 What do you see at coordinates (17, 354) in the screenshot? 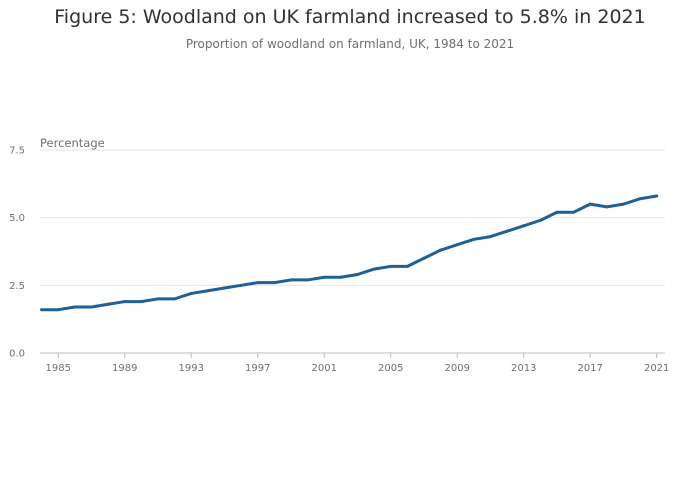
I see `y-tick-label: 0.0` at bounding box center [17, 354].